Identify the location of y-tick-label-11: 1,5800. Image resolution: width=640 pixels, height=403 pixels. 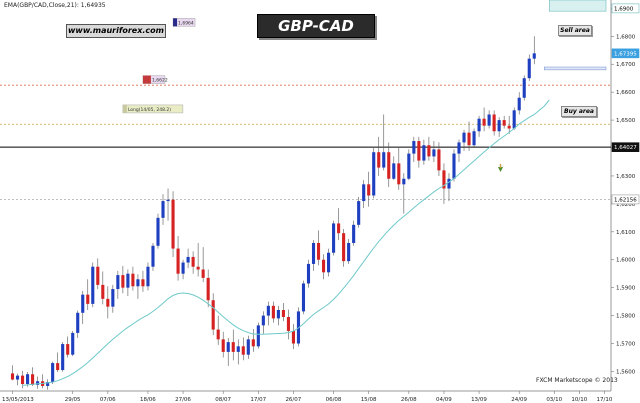
(626, 317).